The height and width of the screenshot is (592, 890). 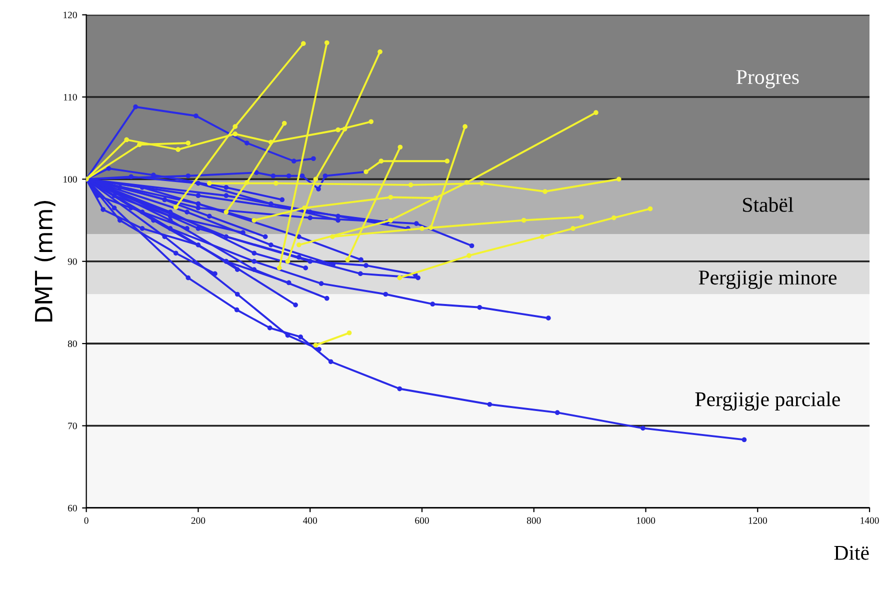 I want to click on x-tick-label: 1200, so click(x=757, y=520).